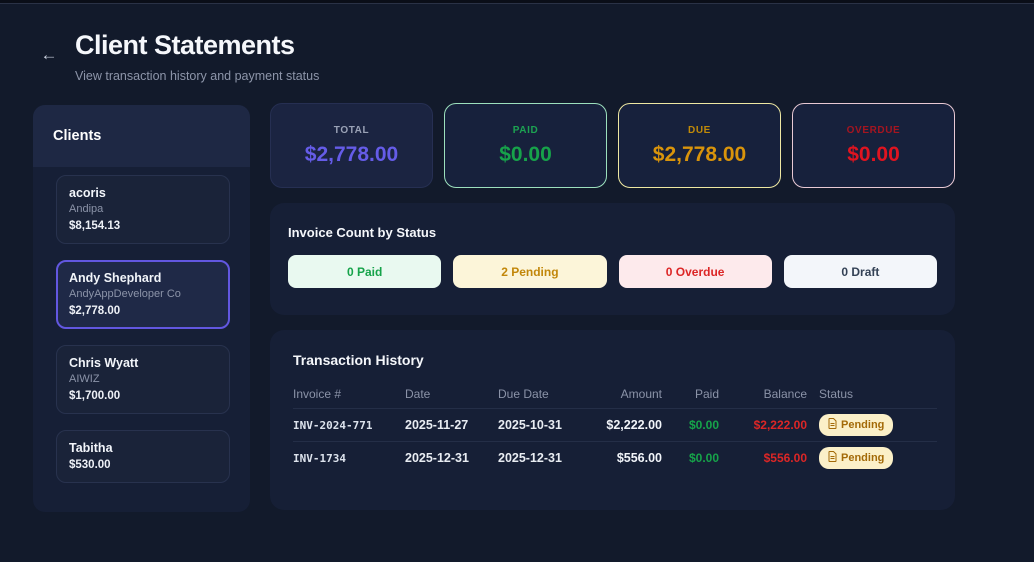 The height and width of the screenshot is (562, 1034). What do you see at coordinates (530, 425) in the screenshot?
I see `invoice-due-date: 2025-10-31` at bounding box center [530, 425].